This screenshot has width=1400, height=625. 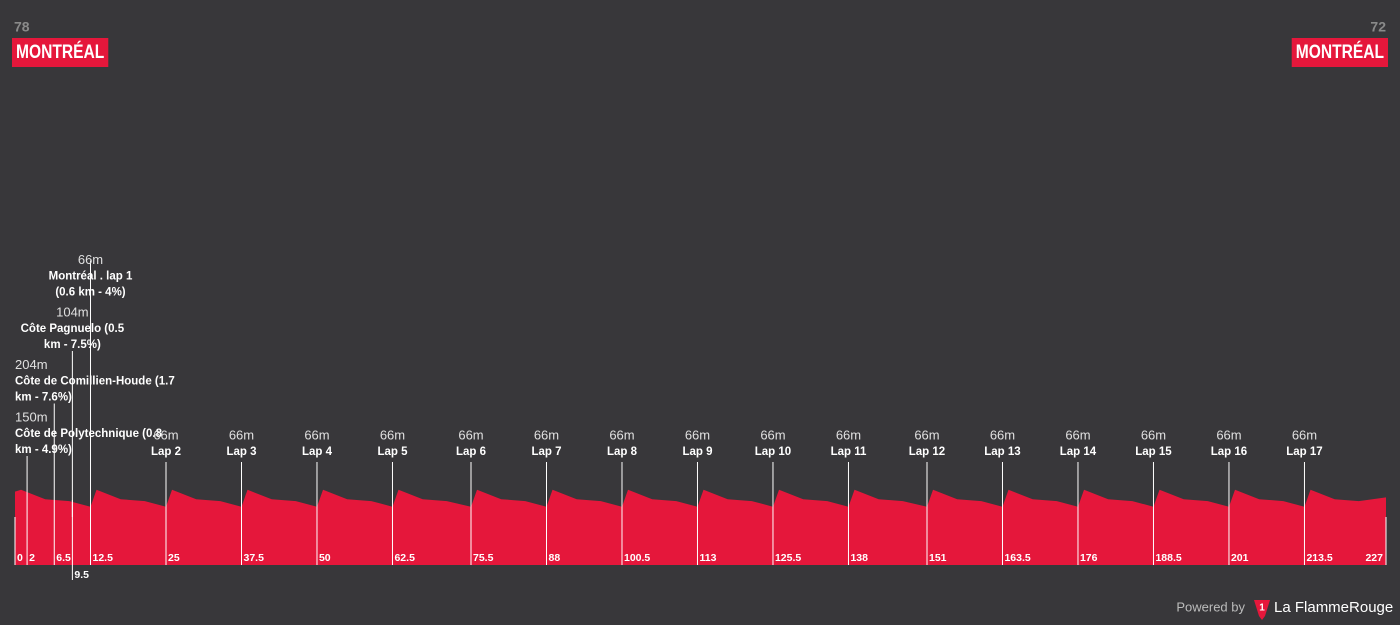 I want to click on climb-name: Côte de Comillien-Houde (1.7, so click(x=95, y=382).